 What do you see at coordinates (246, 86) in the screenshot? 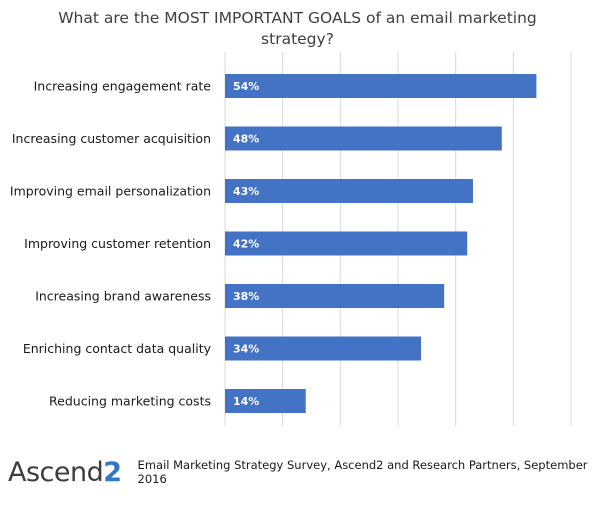
I see `data-label: 54%` at bounding box center [246, 86].